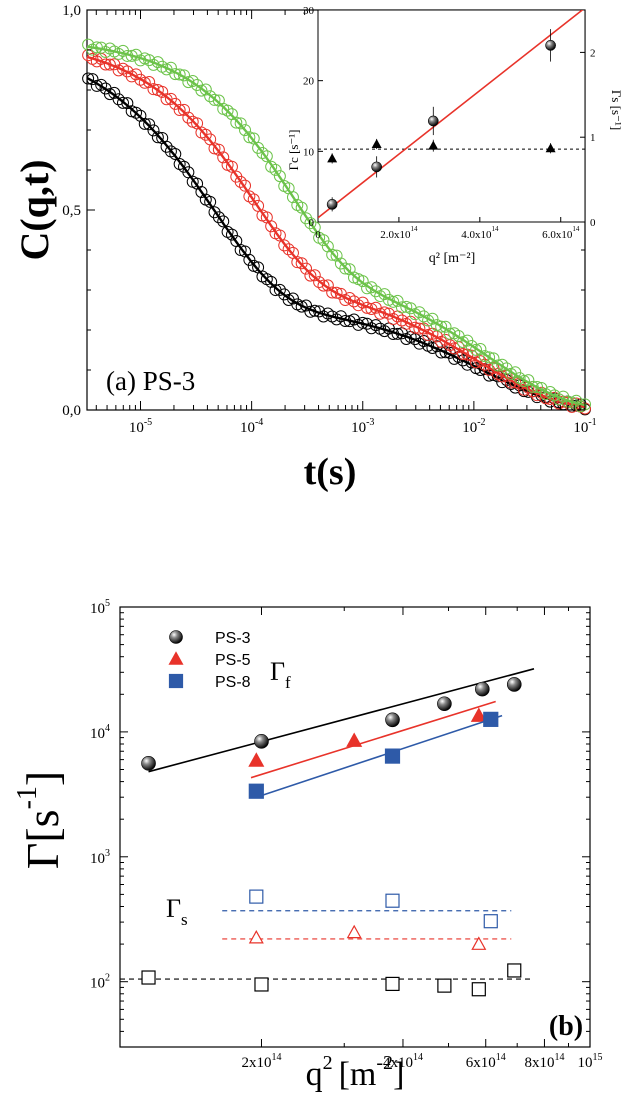 This screenshot has height=1093, width=633. Describe the element at coordinates (280, 674) in the screenshot. I see `gamma-f-annotation: Γf` at that location.